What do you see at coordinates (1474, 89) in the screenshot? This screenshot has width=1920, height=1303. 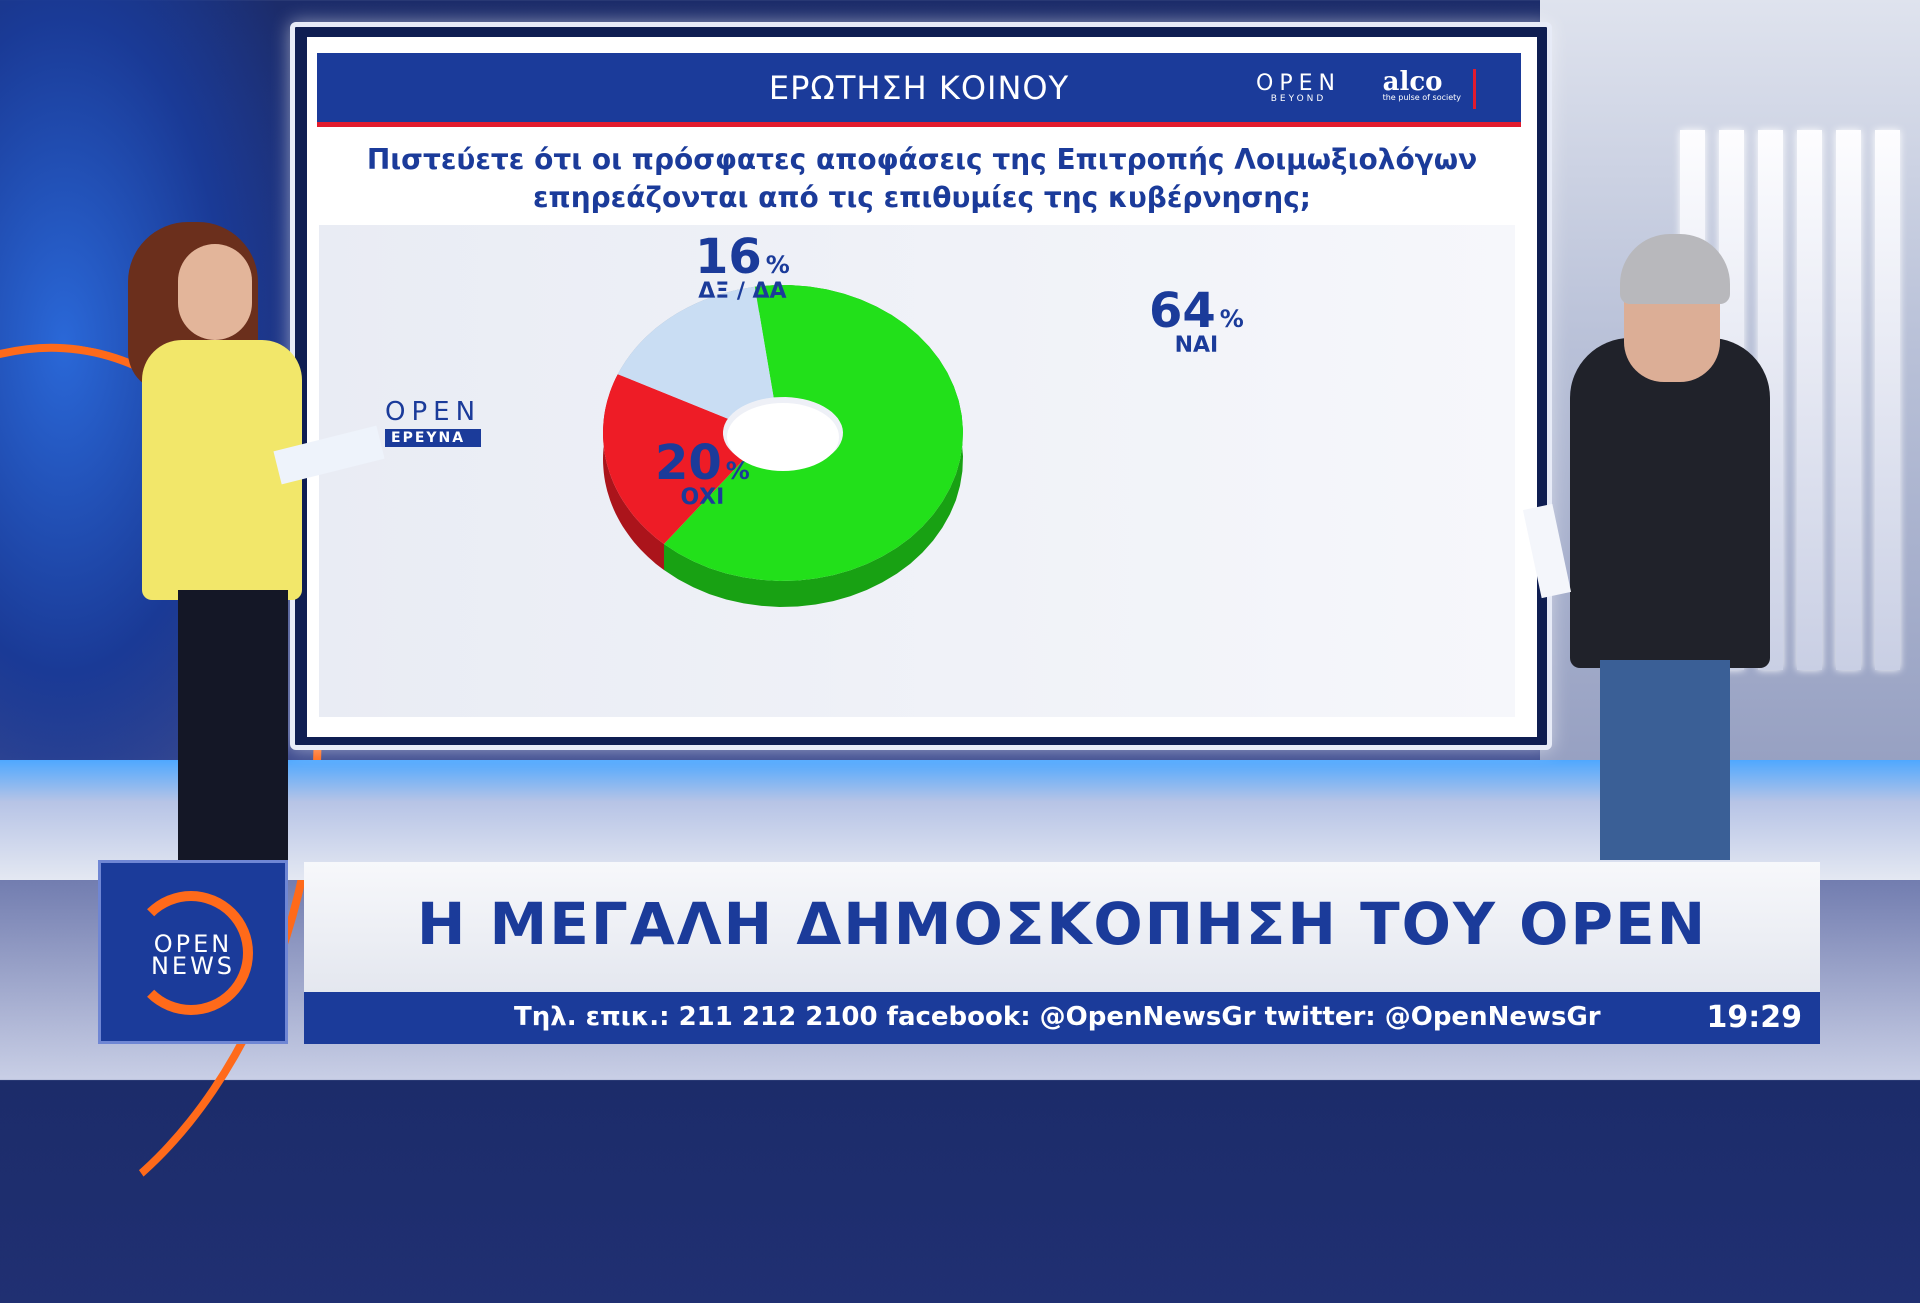 I see `brand-divider` at bounding box center [1474, 89].